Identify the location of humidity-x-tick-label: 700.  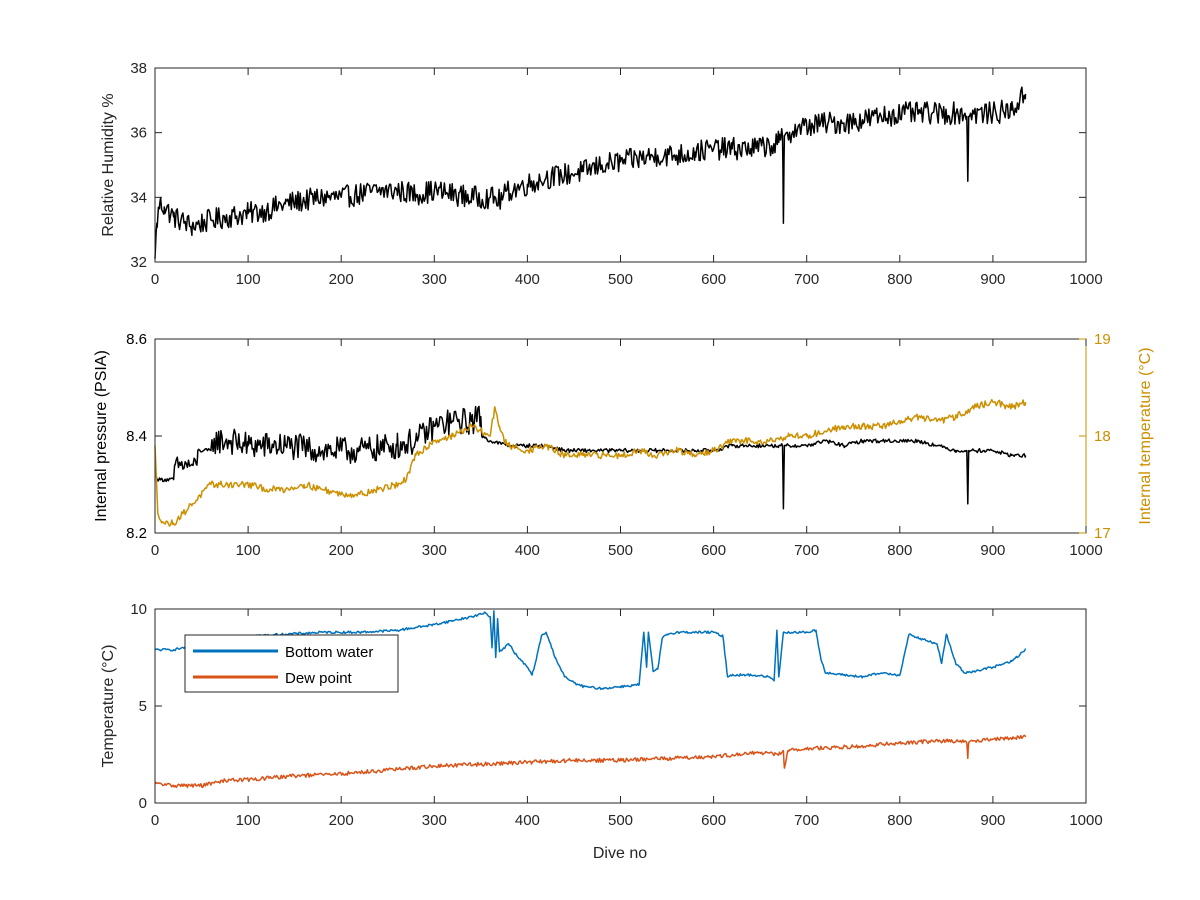
(806, 279).